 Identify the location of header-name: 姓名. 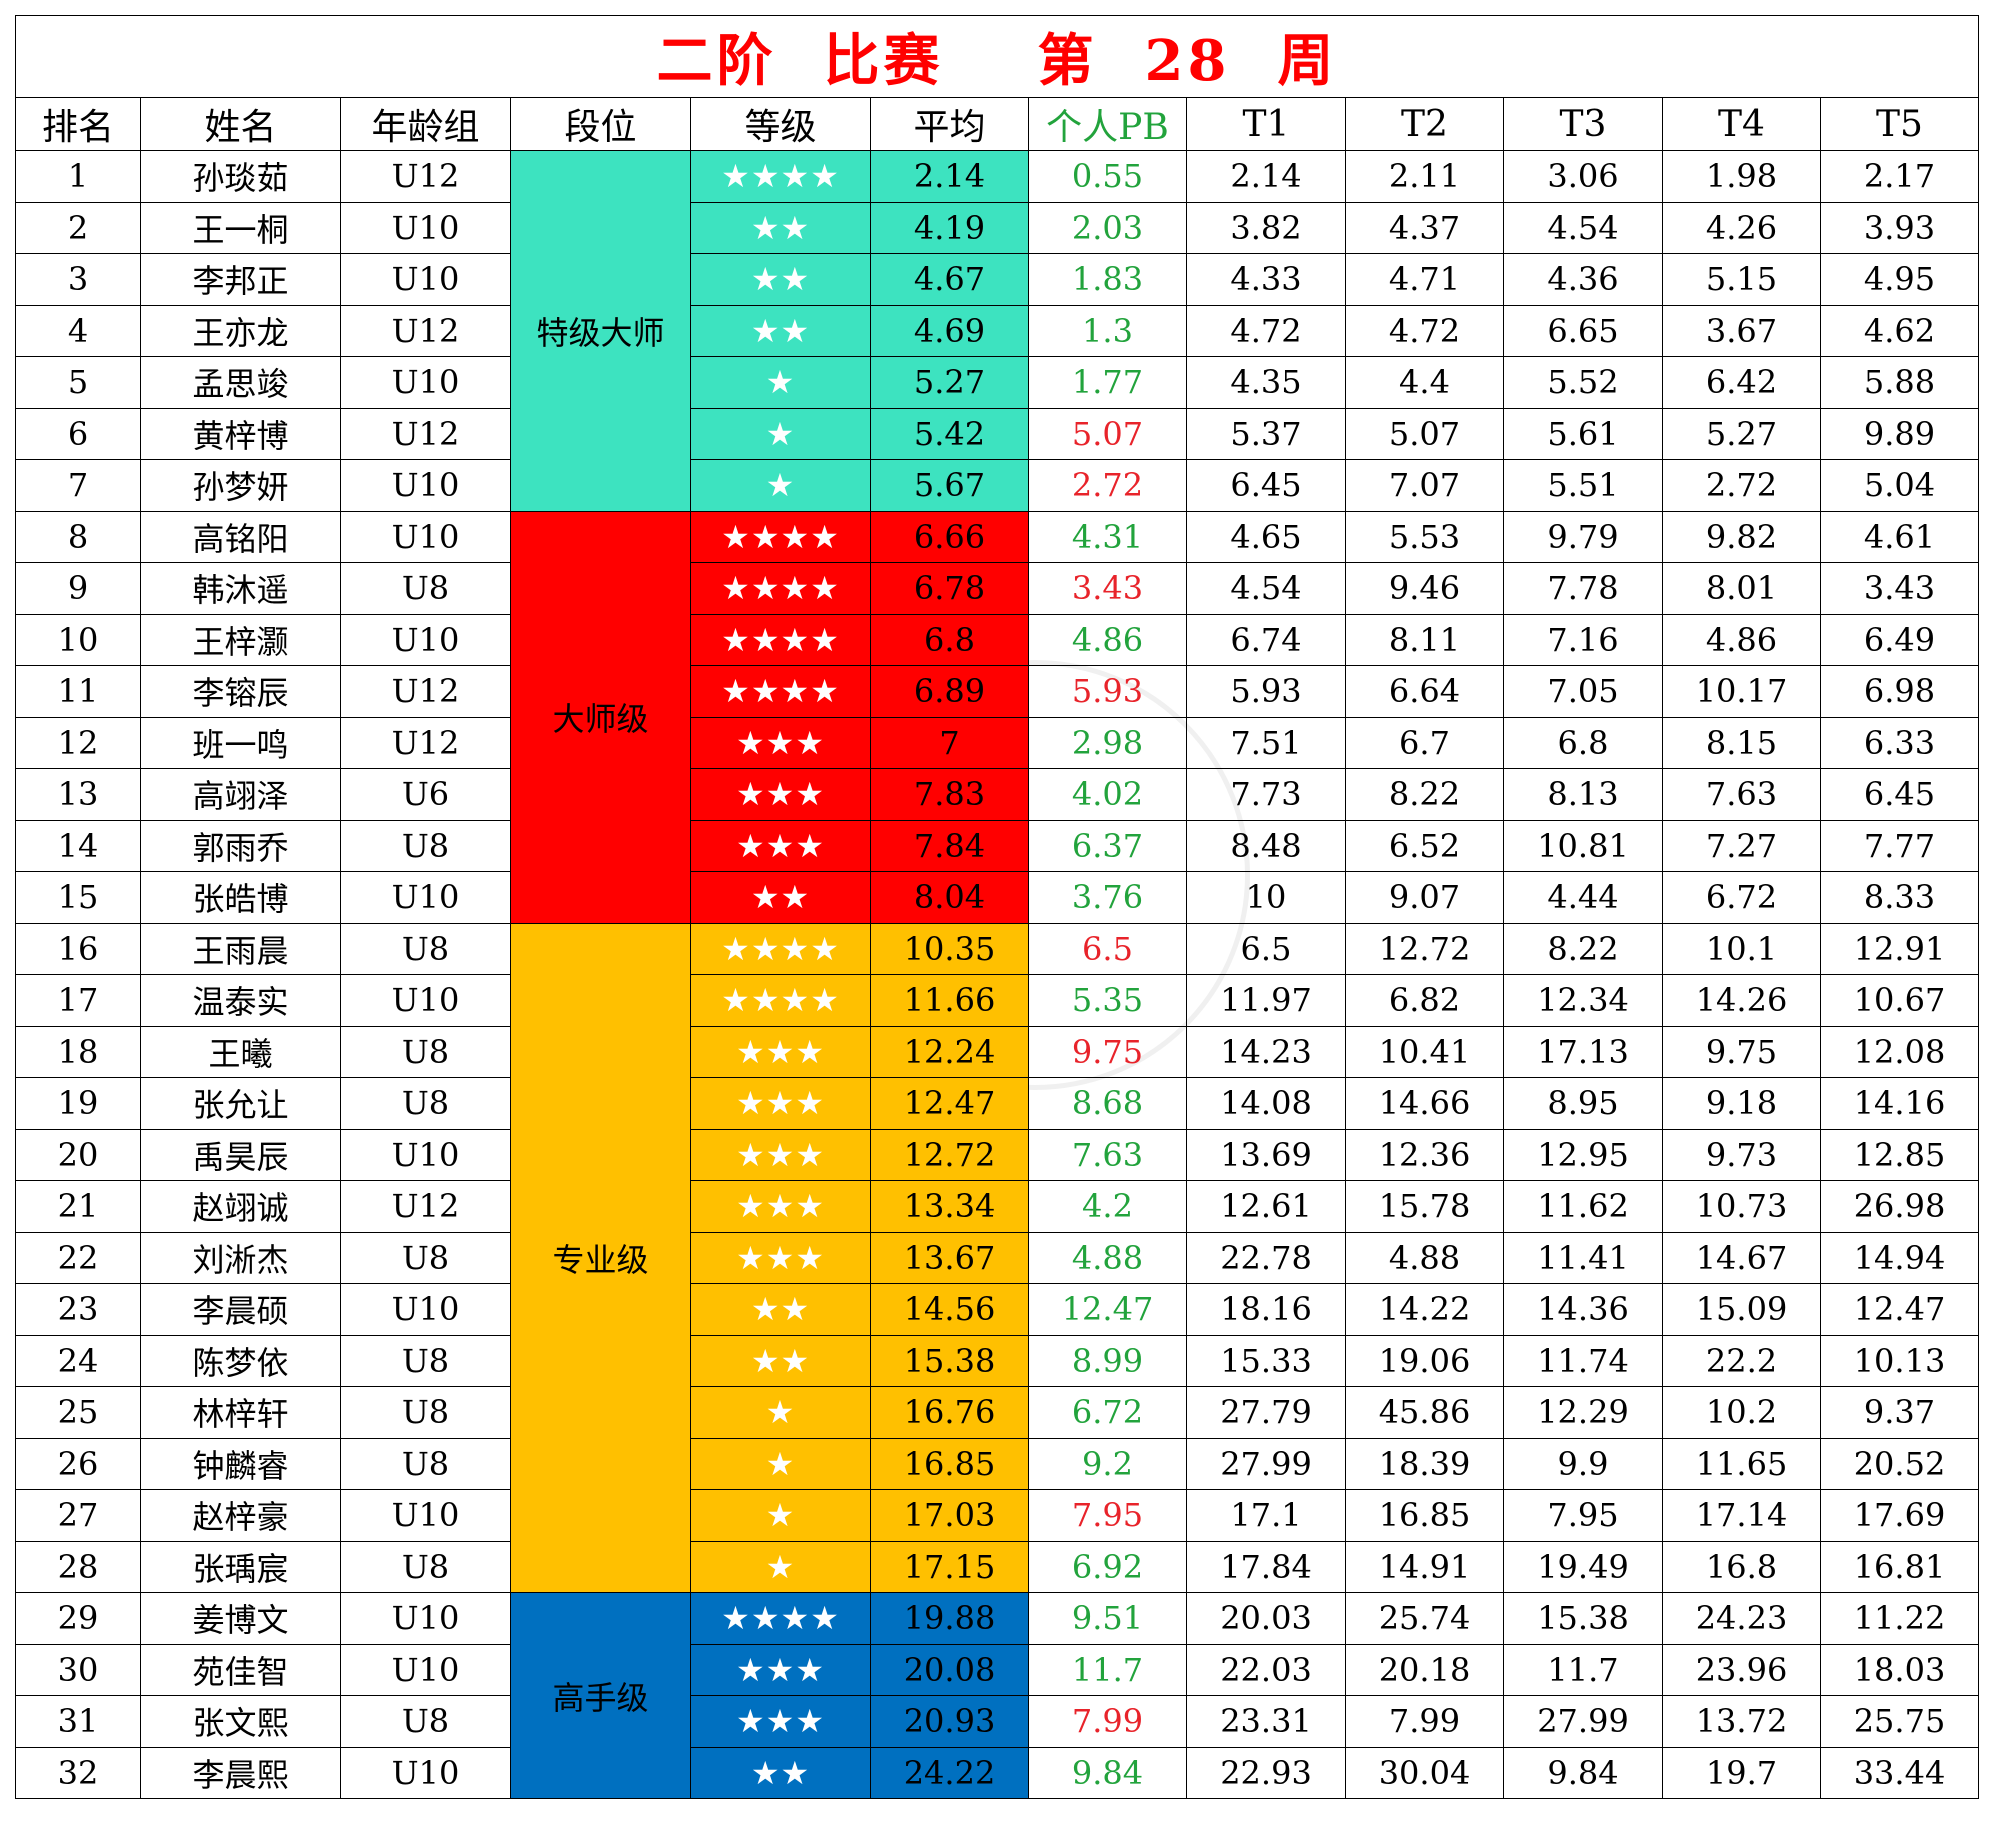
(240, 124).